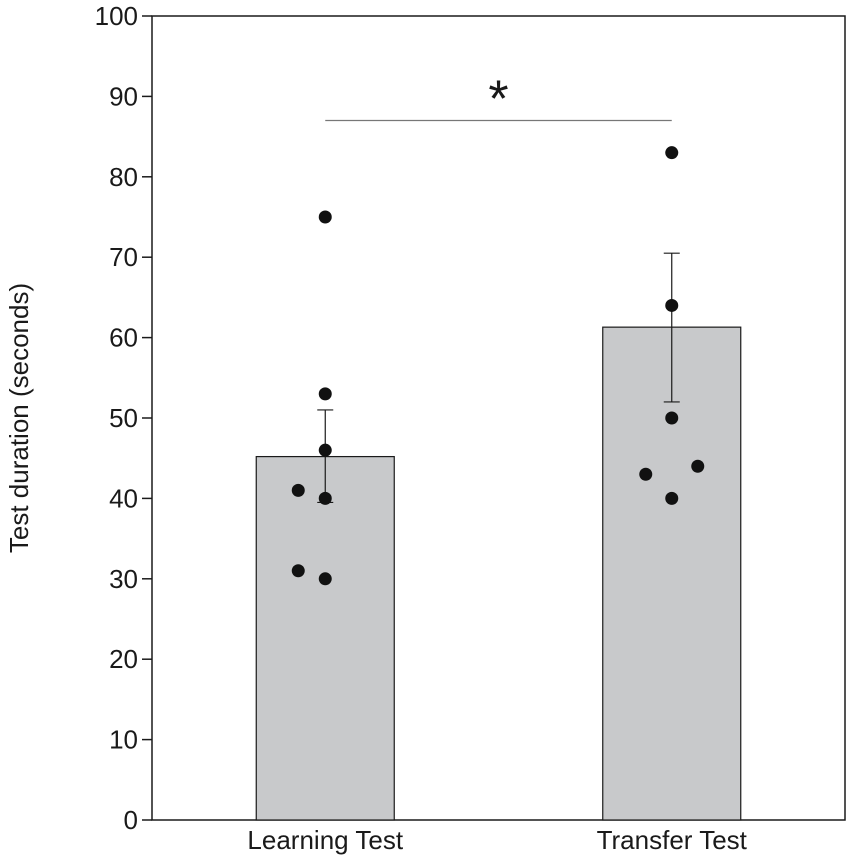 The height and width of the screenshot is (861, 850). Describe the element at coordinates (123, 498) in the screenshot. I see `y-tick-label-40: 40` at that location.